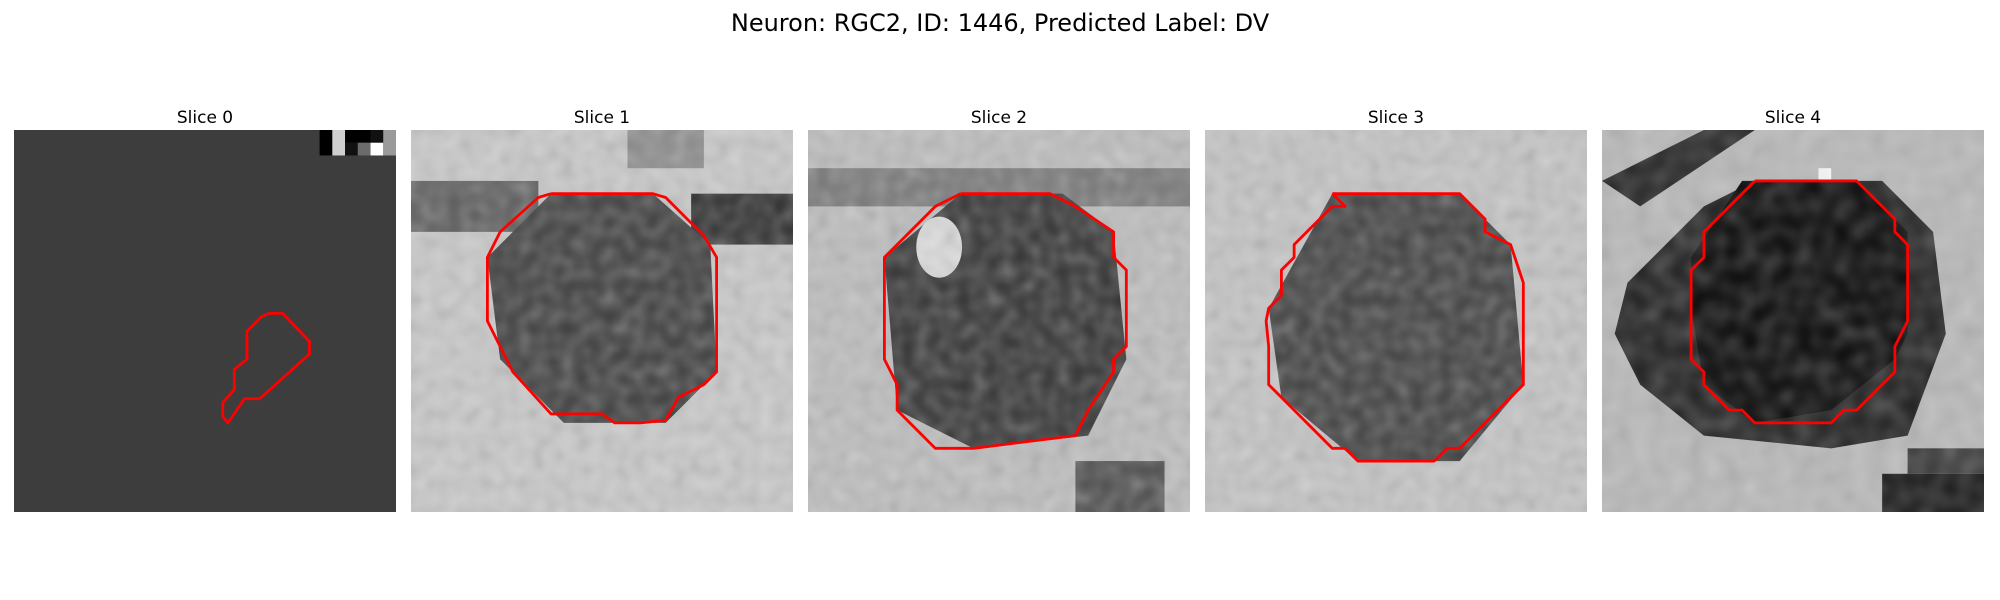 The height and width of the screenshot is (600, 2000). I want to click on slice-title: Slice 0, so click(205, 118).